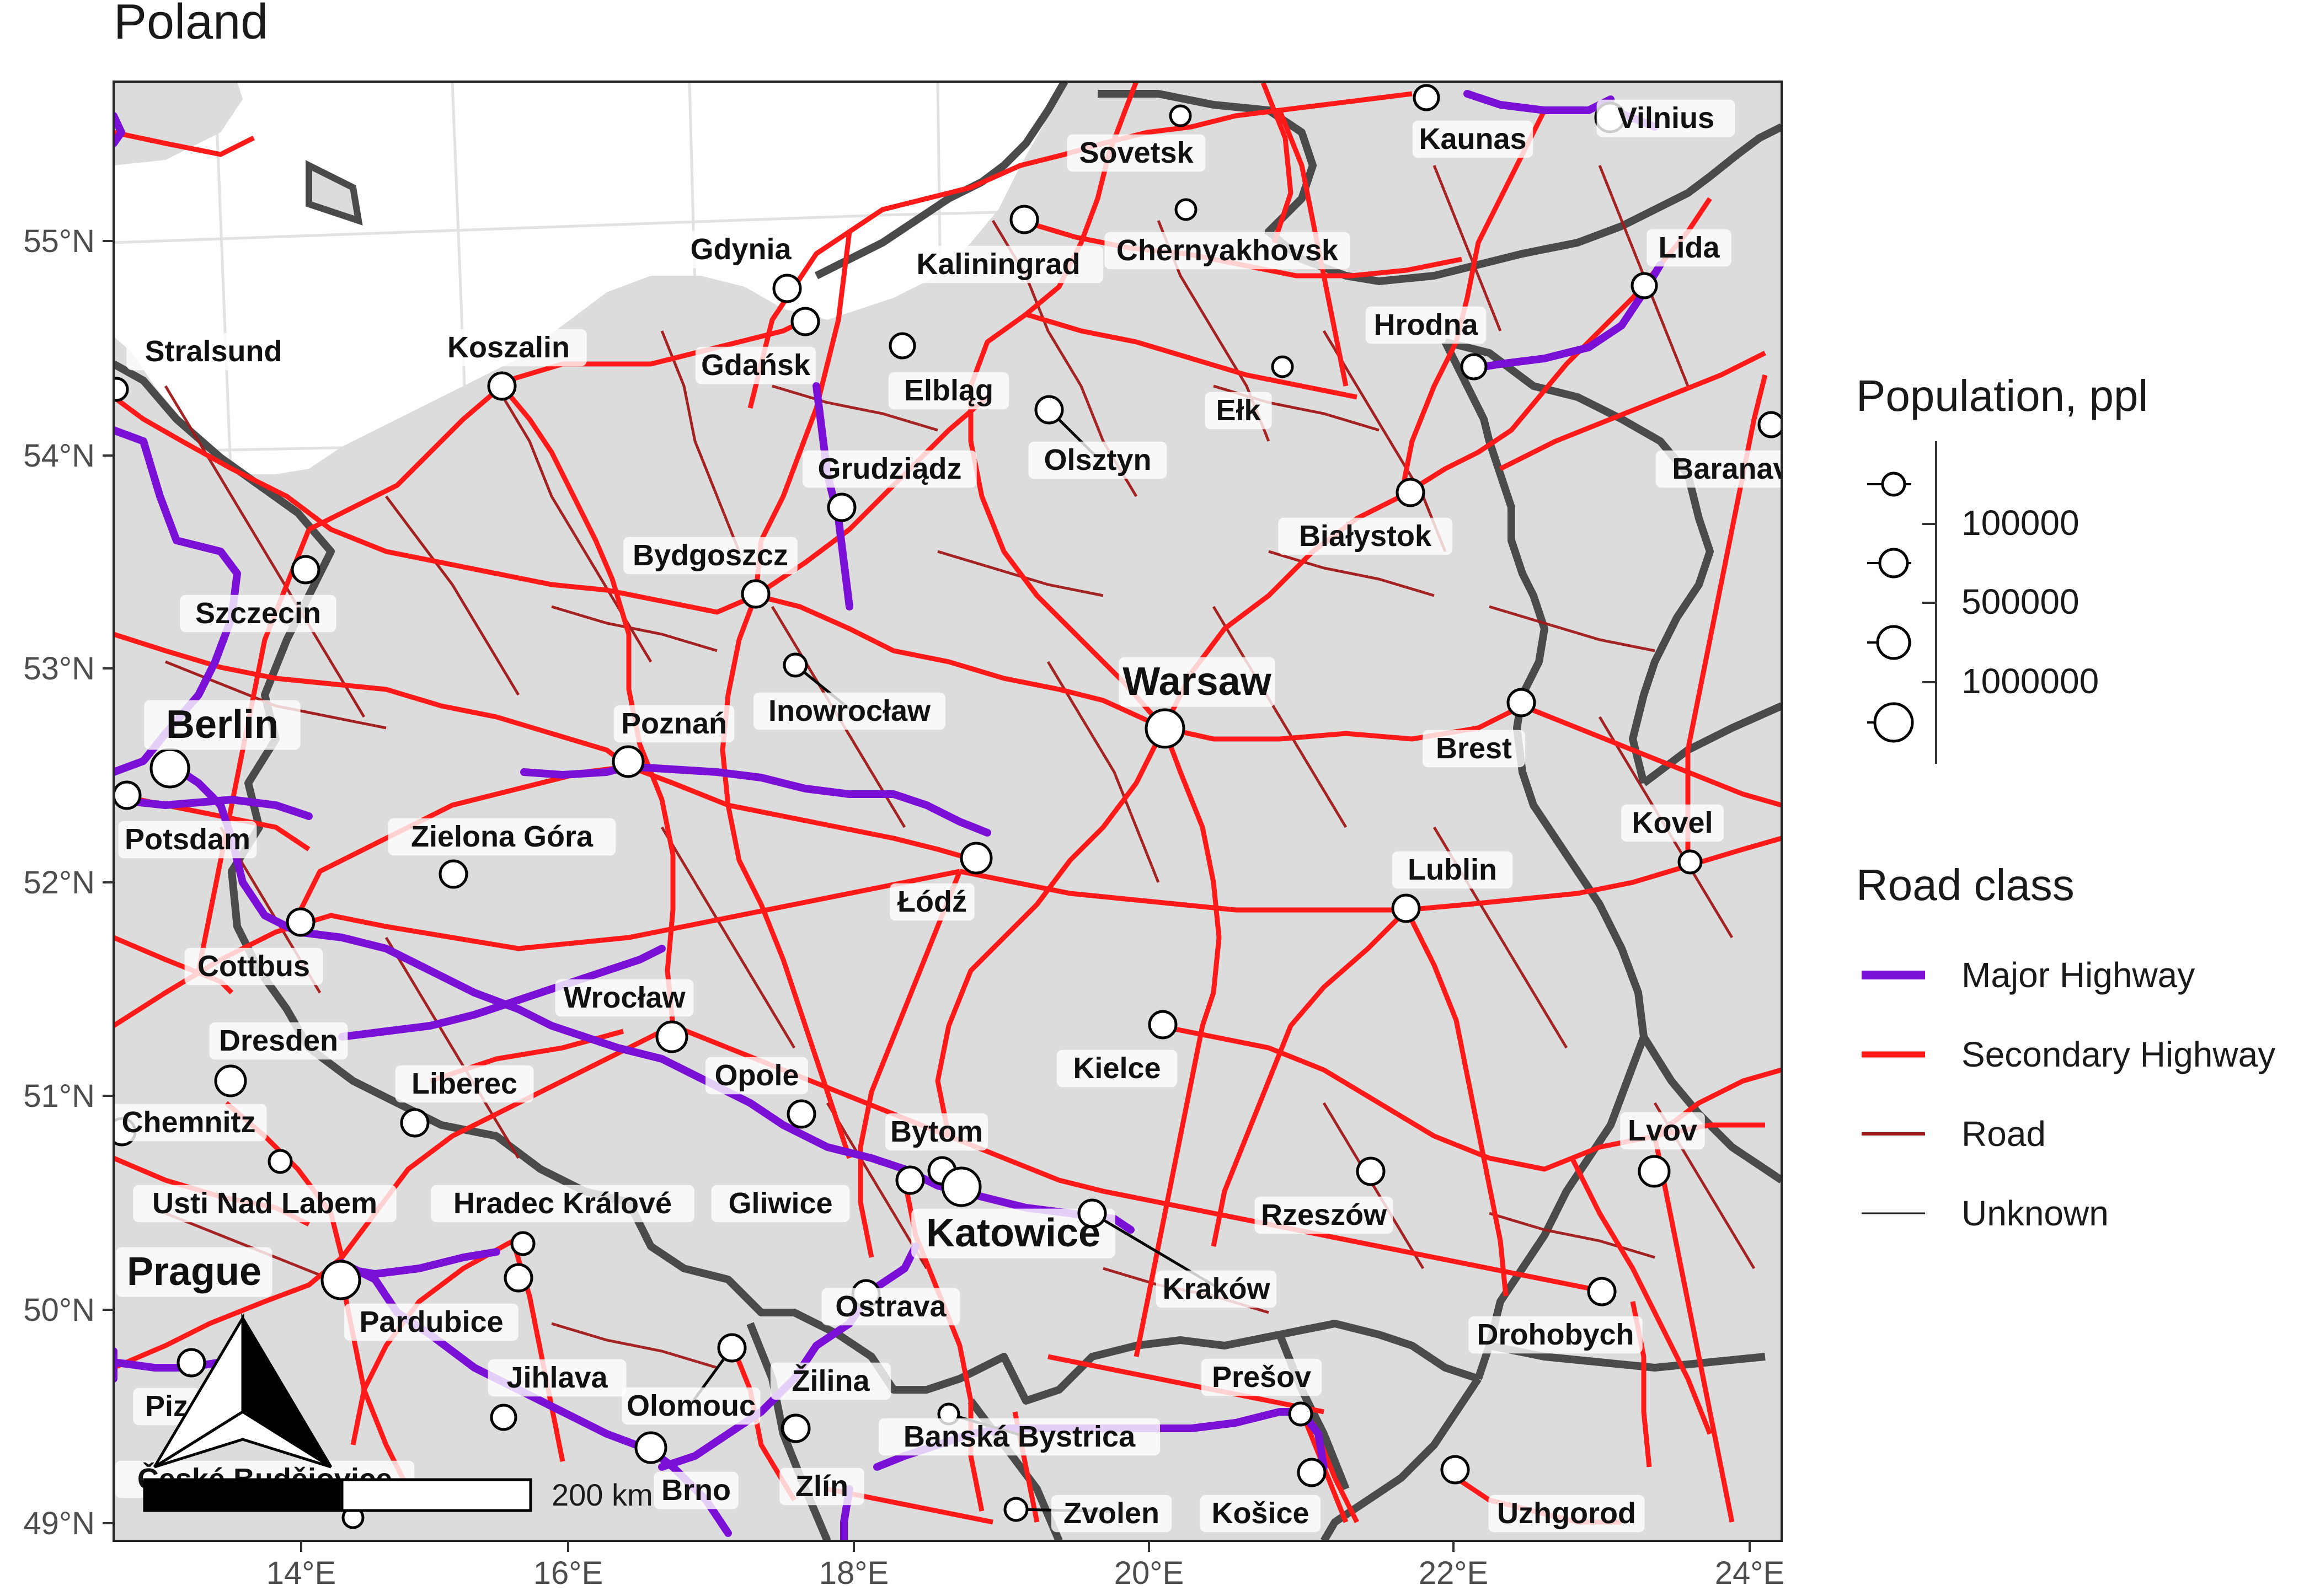 The height and width of the screenshot is (1596, 2320). Describe the element at coordinates (258, 594) in the screenshot. I see `city-marker: Szczecin` at that location.